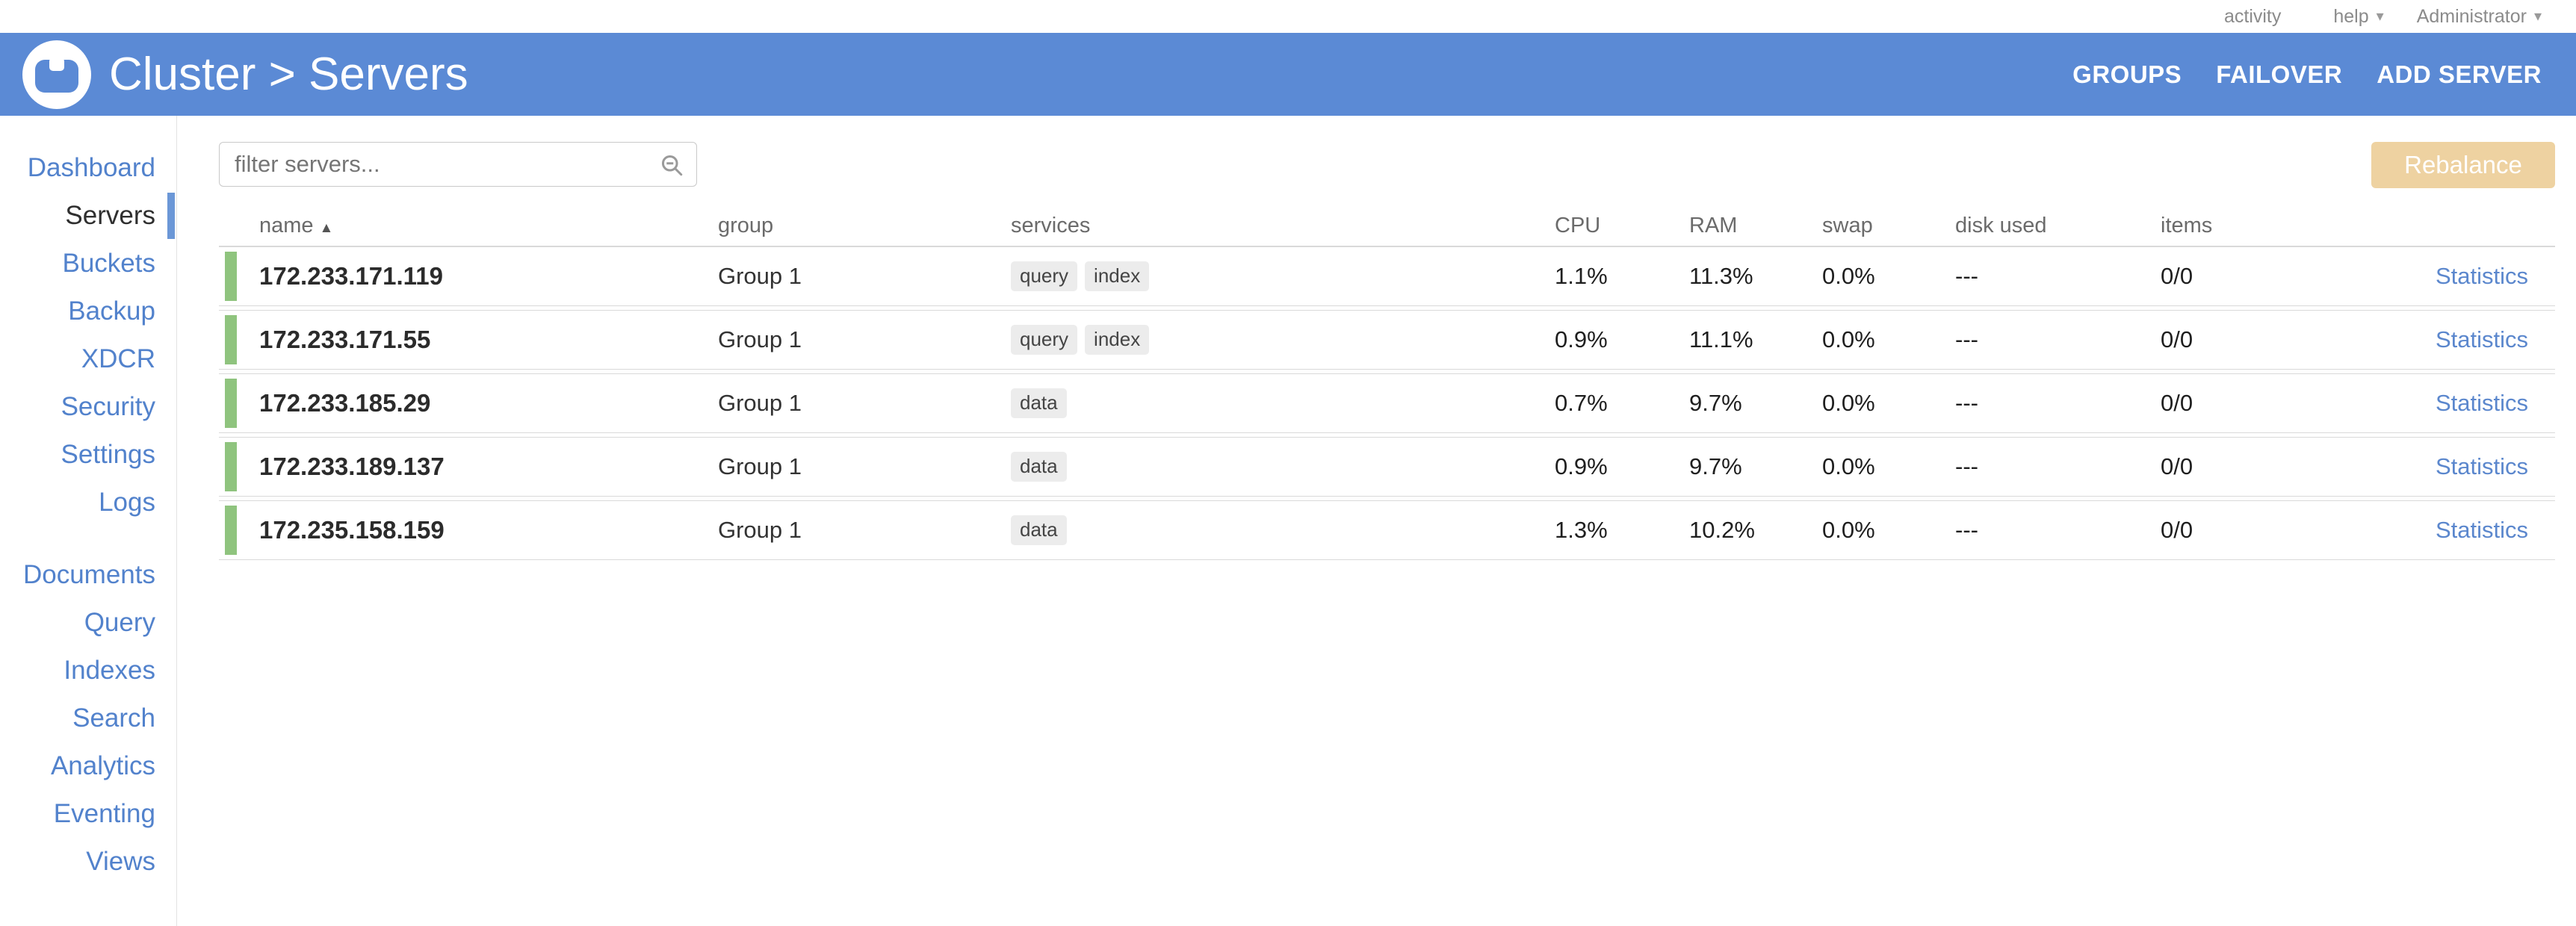 Image resolution: width=2576 pixels, height=926 pixels. Describe the element at coordinates (345, 340) in the screenshot. I see `server-name: 172.233.171.55` at that location.